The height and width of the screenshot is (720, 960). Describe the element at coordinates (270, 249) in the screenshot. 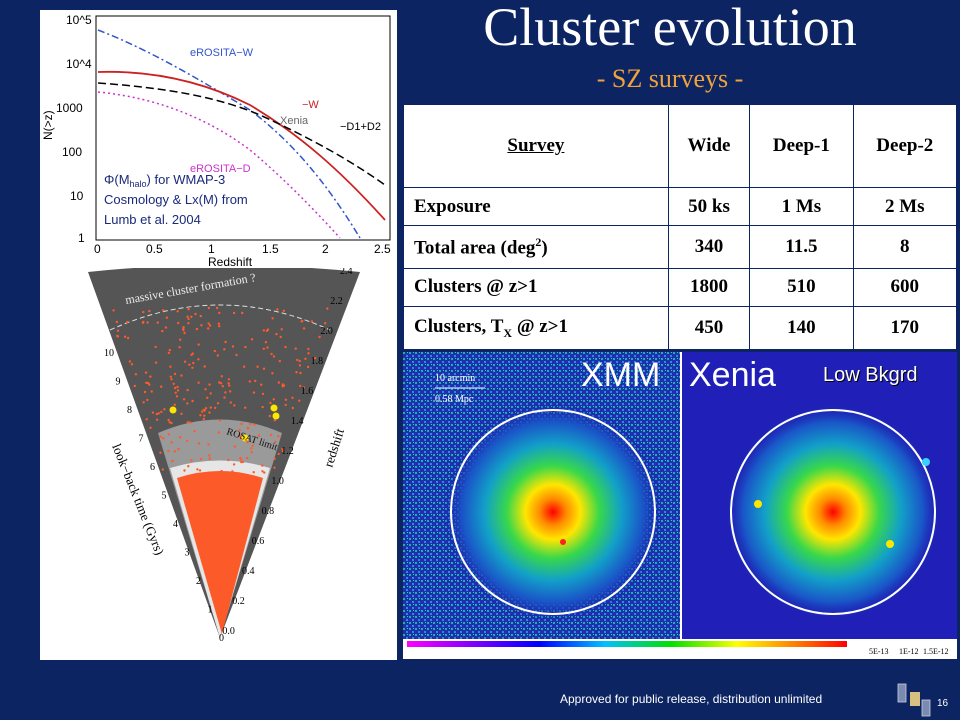

I see `x-tick: 1.5` at that location.